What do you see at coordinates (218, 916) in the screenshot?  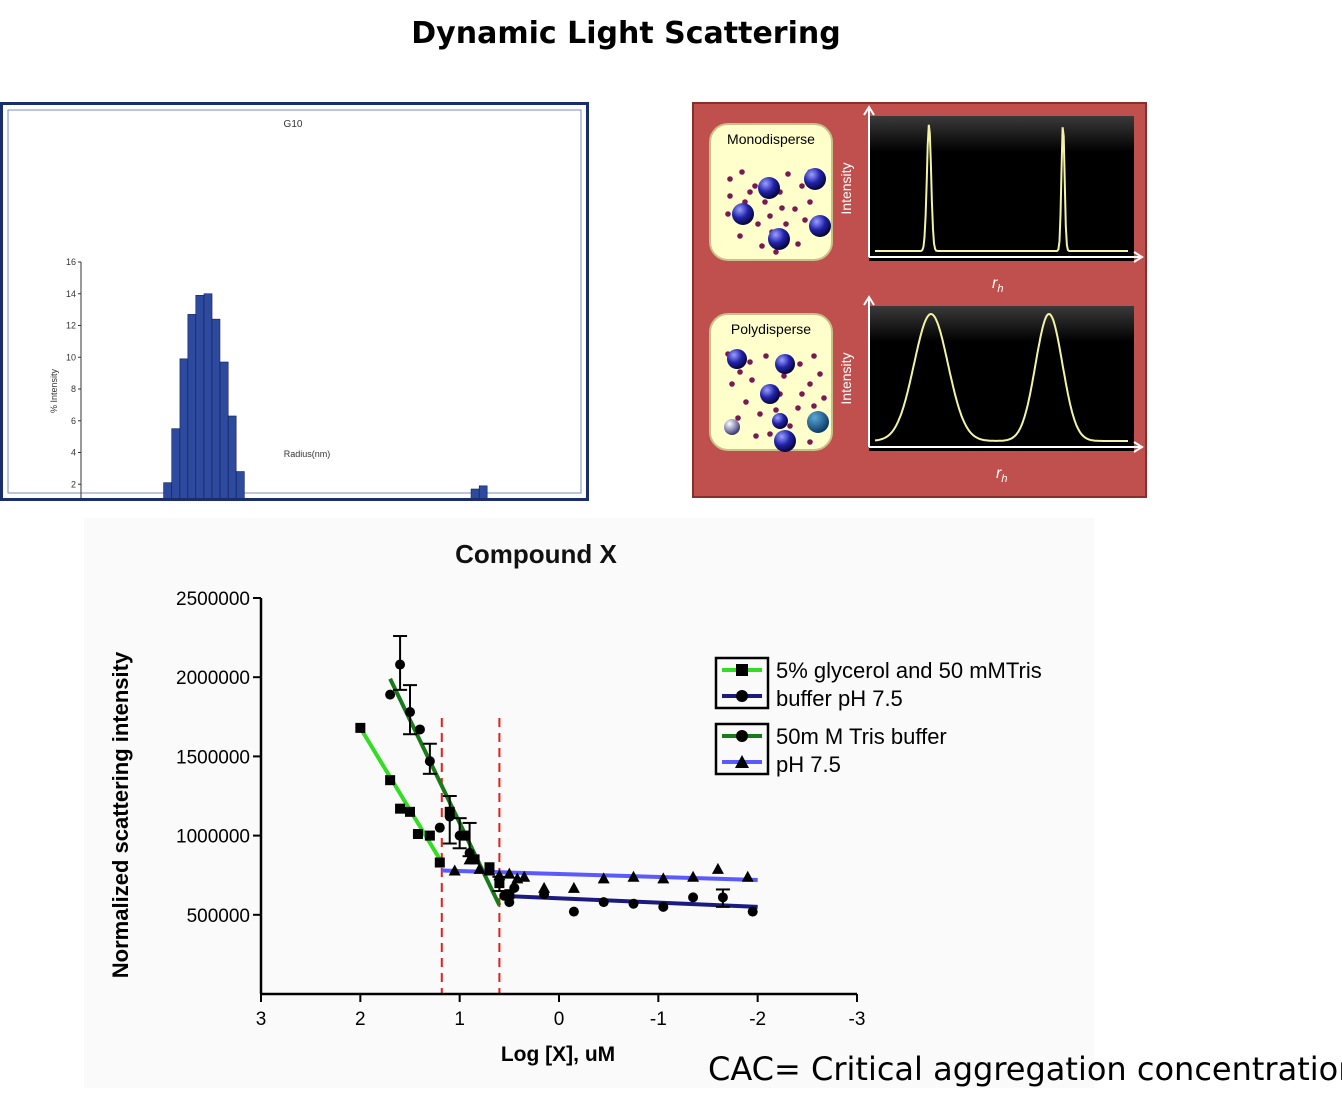 I see `cac-y-tick-label: 500000` at bounding box center [218, 916].